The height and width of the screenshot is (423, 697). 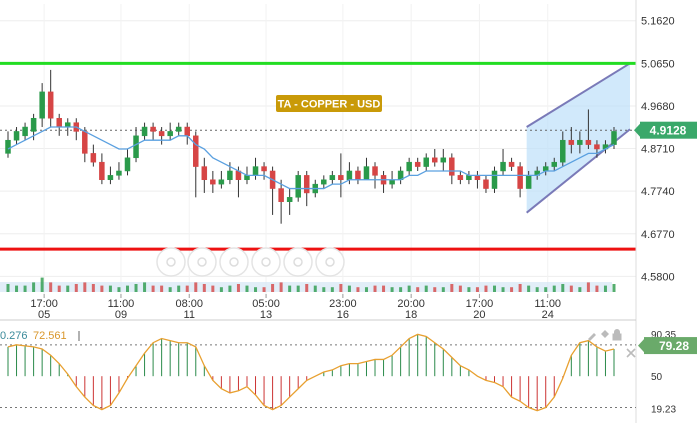 I want to click on close-icon, so click(x=631, y=353).